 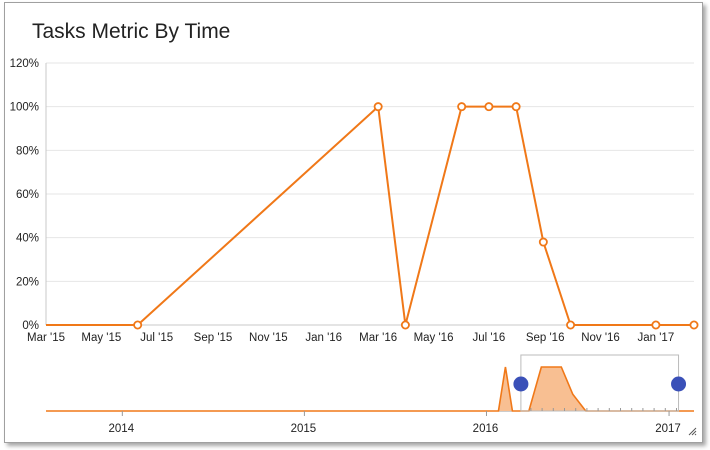 I want to click on navigator-left-handle, so click(x=521, y=384).